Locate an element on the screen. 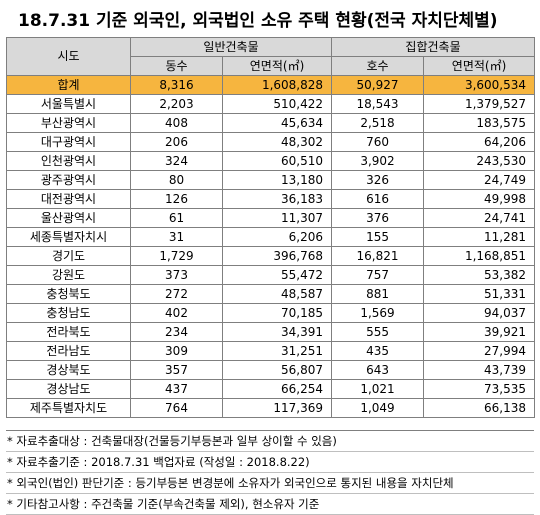  collective-area-cell: 73,535 is located at coordinates (479, 389).